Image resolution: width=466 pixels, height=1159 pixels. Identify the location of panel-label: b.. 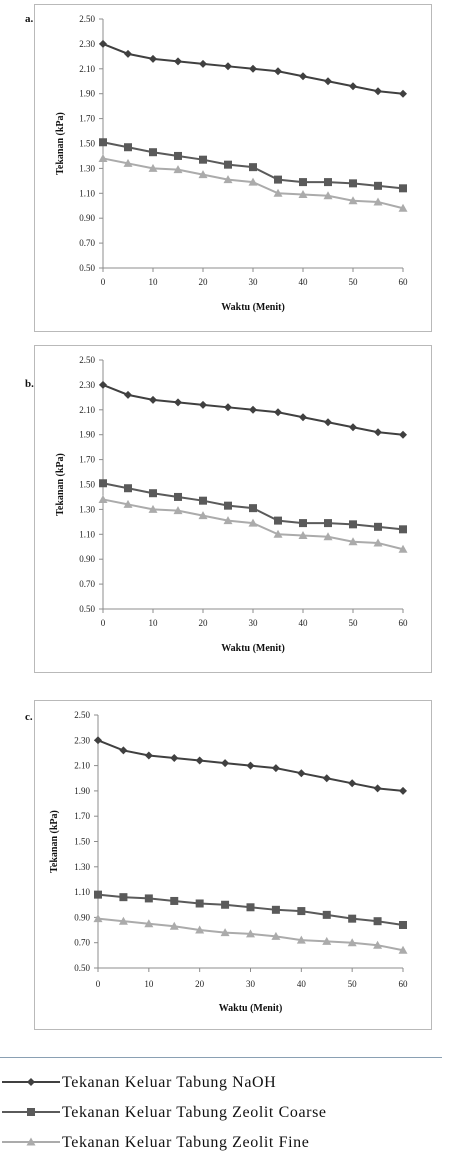
(29, 384).